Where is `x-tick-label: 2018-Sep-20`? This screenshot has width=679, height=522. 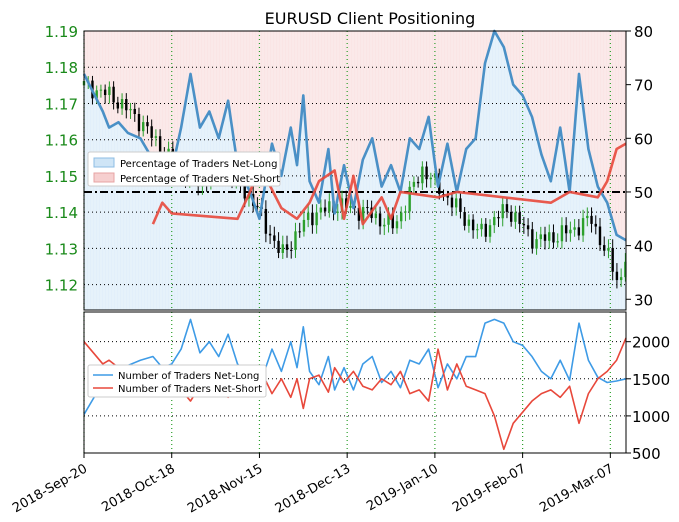
x-tick-label: 2018-Sep-20 is located at coordinates (50, 488).